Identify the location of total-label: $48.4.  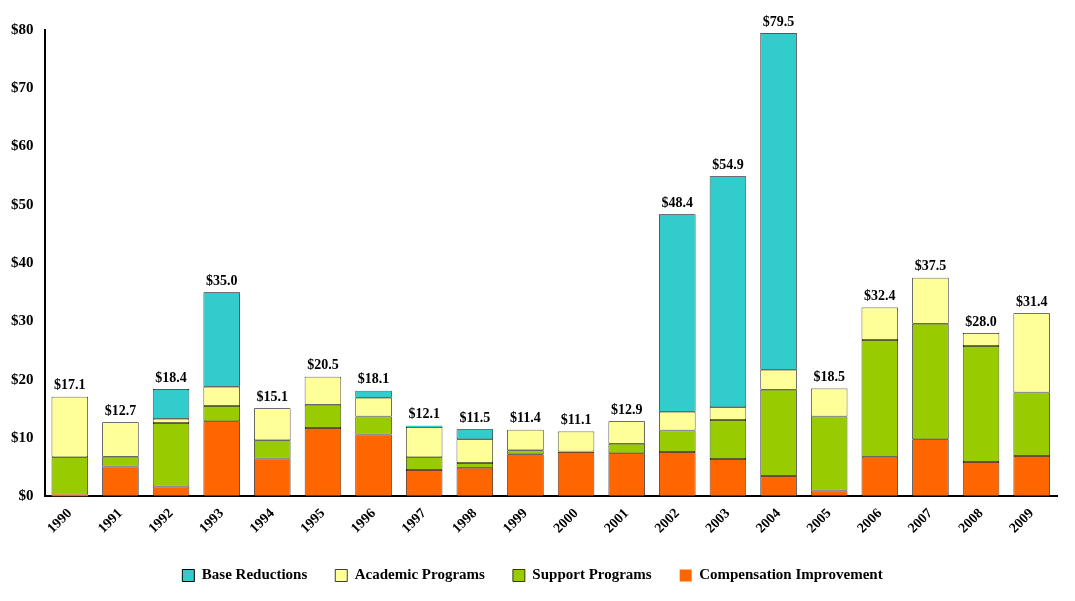
(677, 202).